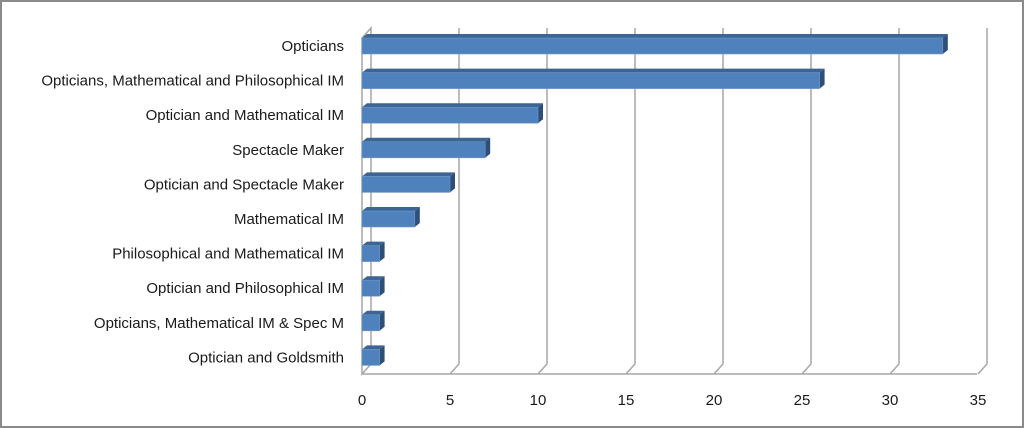 Image resolution: width=1024 pixels, height=428 pixels. Describe the element at coordinates (890, 400) in the screenshot. I see `x-tick-label: 30` at that location.